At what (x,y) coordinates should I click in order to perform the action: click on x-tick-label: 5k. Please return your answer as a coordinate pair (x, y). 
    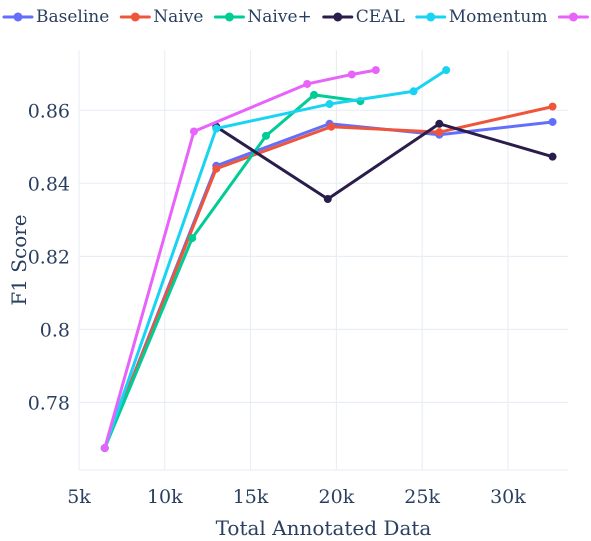
    Looking at the image, I should click on (79, 497).